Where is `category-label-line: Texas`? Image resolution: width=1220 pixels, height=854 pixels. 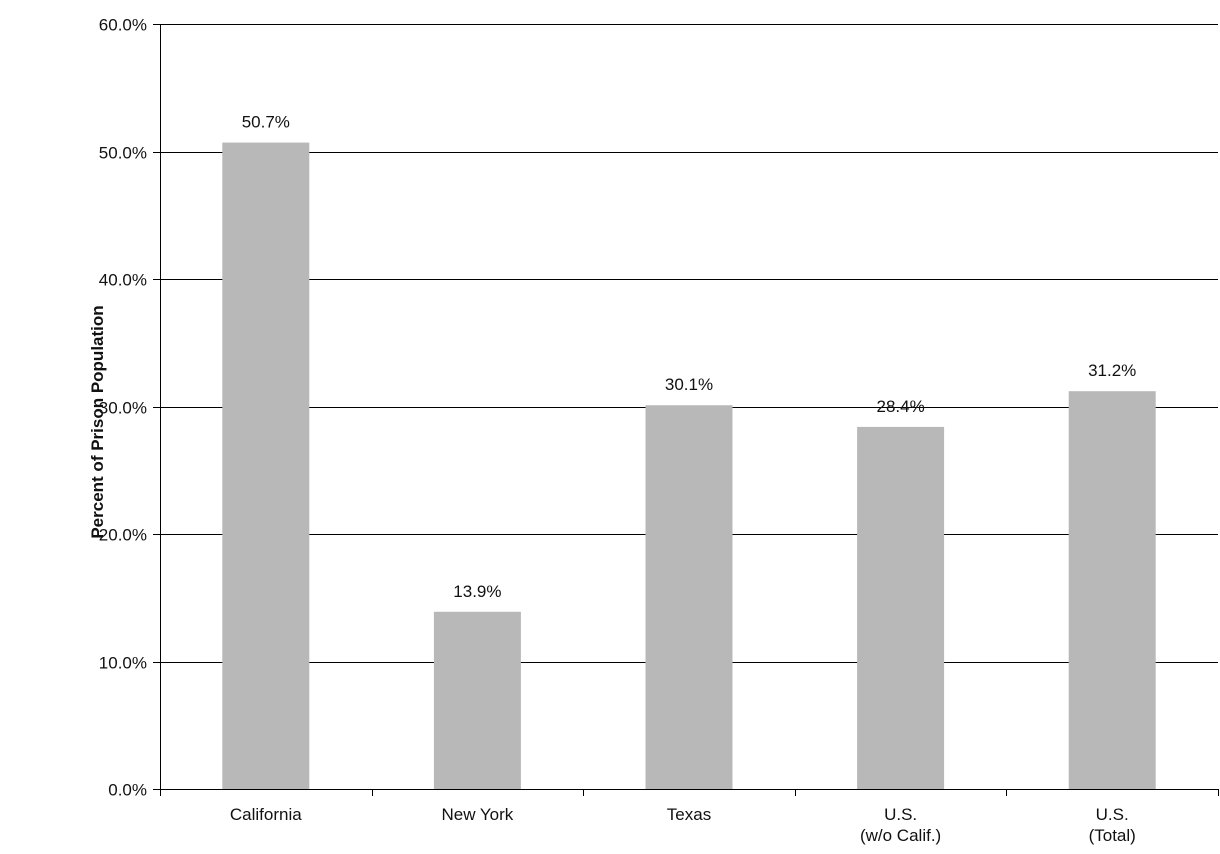
category-label-line: Texas is located at coordinates (689, 814).